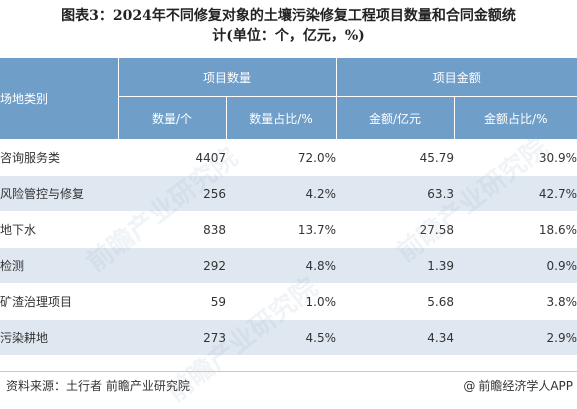 Image resolution: width=577 pixels, height=409 pixels. Describe the element at coordinates (281, 157) in the screenshot. I see `row-count-pct: 72.0%` at that location.